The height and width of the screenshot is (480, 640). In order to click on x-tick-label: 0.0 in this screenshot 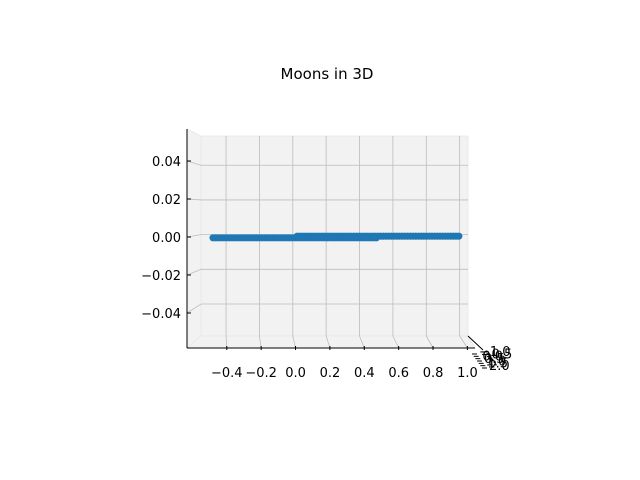, I will do `click(295, 373)`.